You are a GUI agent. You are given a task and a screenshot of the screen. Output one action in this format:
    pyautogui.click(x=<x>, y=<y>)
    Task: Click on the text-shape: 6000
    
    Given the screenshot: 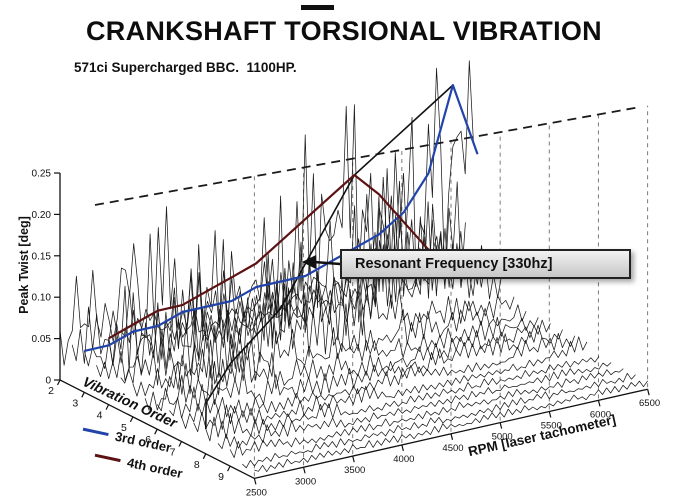 What is the action you would take?
    pyautogui.click(x=600, y=414)
    